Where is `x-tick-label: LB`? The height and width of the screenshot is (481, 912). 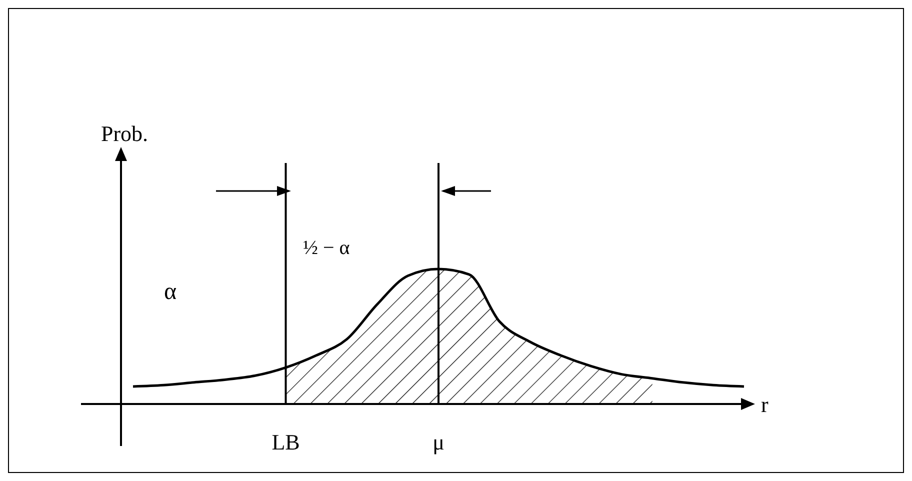
x-tick-label: LB is located at coordinates (286, 442).